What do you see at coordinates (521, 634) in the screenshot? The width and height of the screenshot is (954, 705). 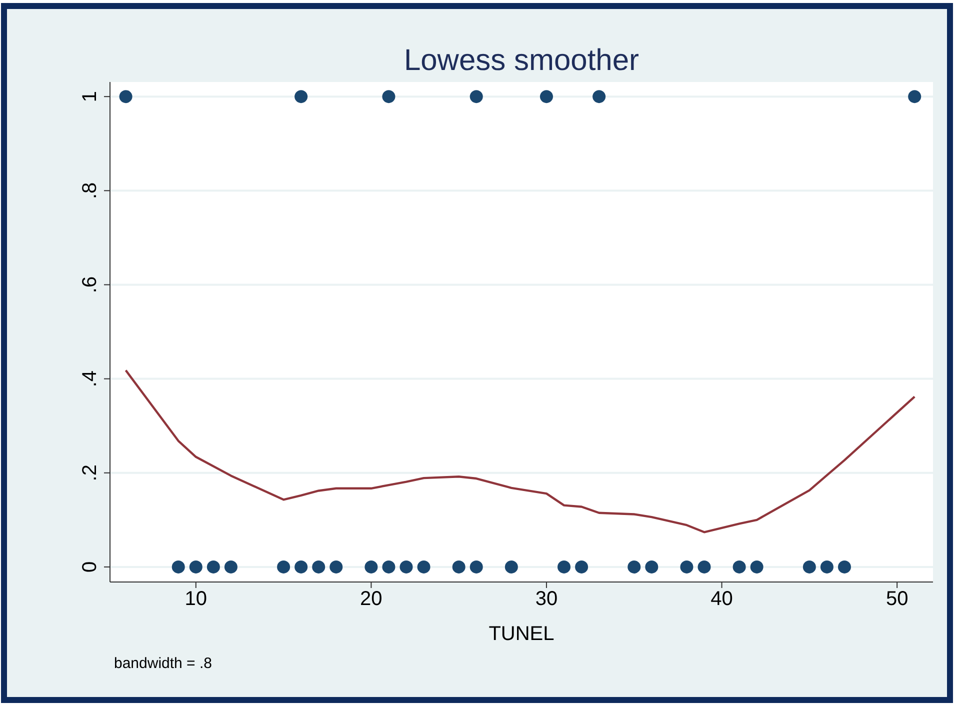 I see `x-axis-title: TUNEL` at bounding box center [521, 634].